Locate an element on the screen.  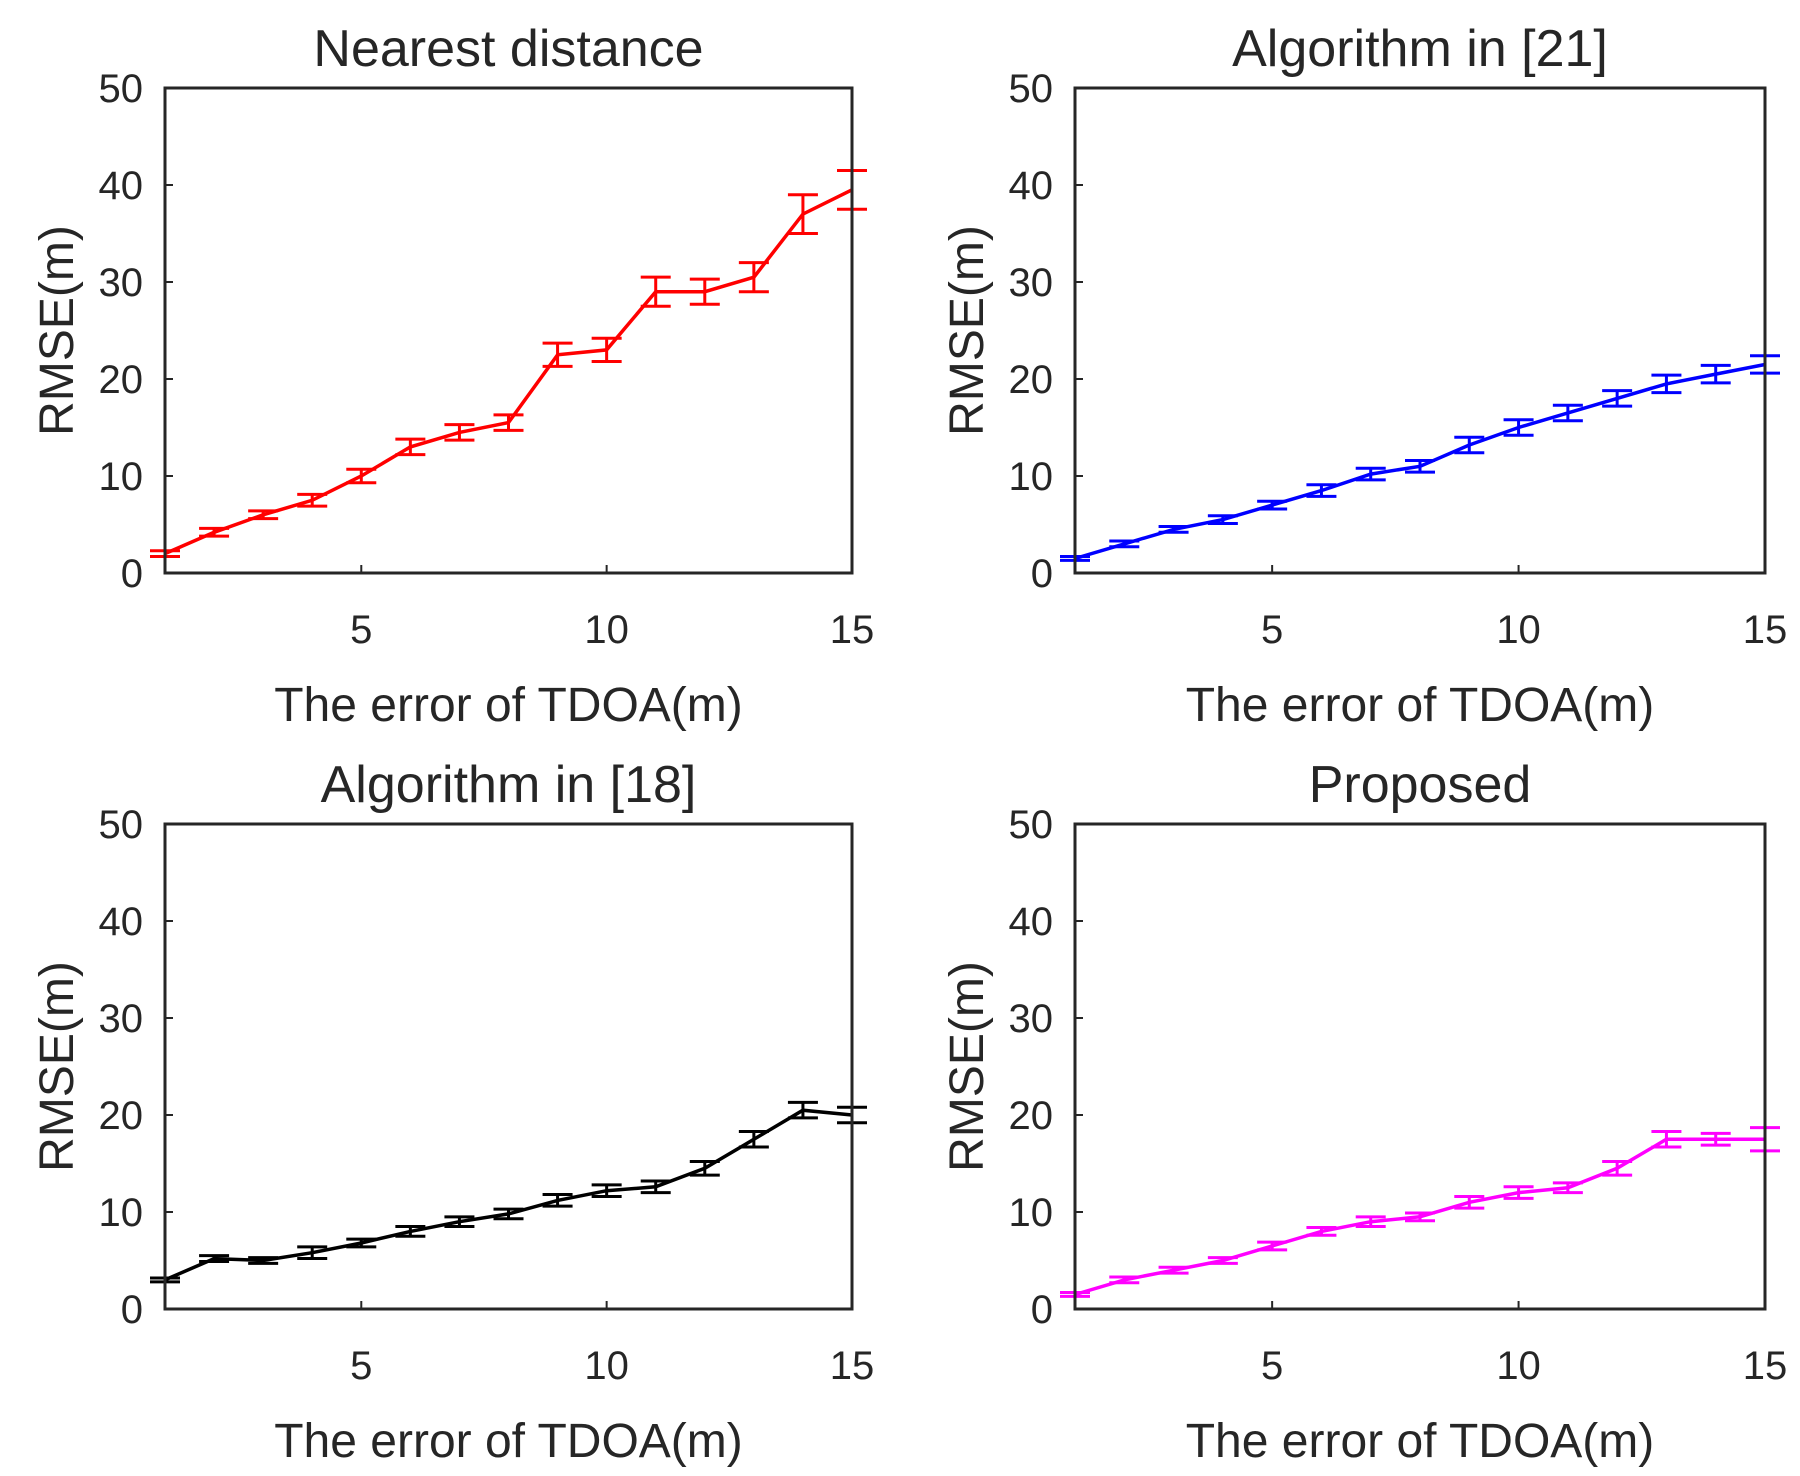
chart-title: Proposed is located at coordinates (1420, 785).